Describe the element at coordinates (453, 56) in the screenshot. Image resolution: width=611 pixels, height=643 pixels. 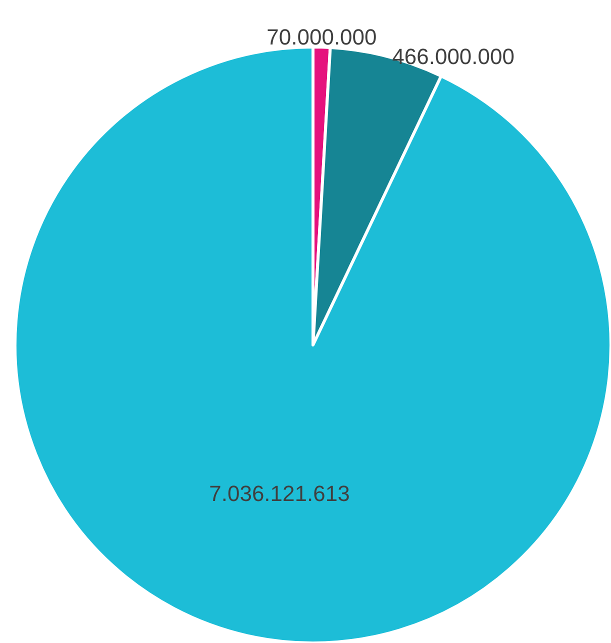
I see `data-label: 466.000.000` at that location.